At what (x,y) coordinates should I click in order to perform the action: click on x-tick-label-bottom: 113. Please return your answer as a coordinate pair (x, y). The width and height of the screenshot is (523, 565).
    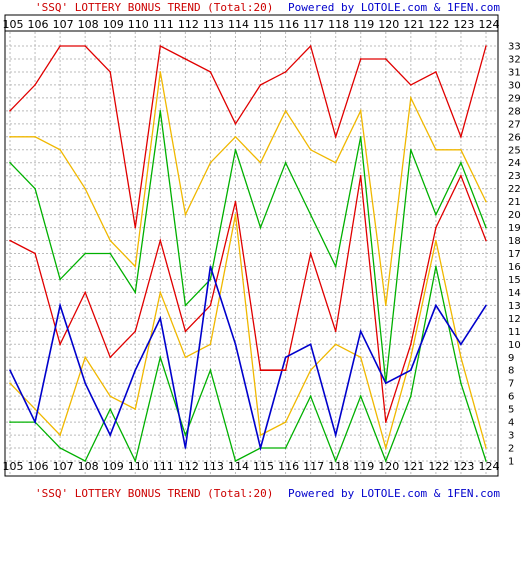
    Looking at the image, I should click on (213, 466).